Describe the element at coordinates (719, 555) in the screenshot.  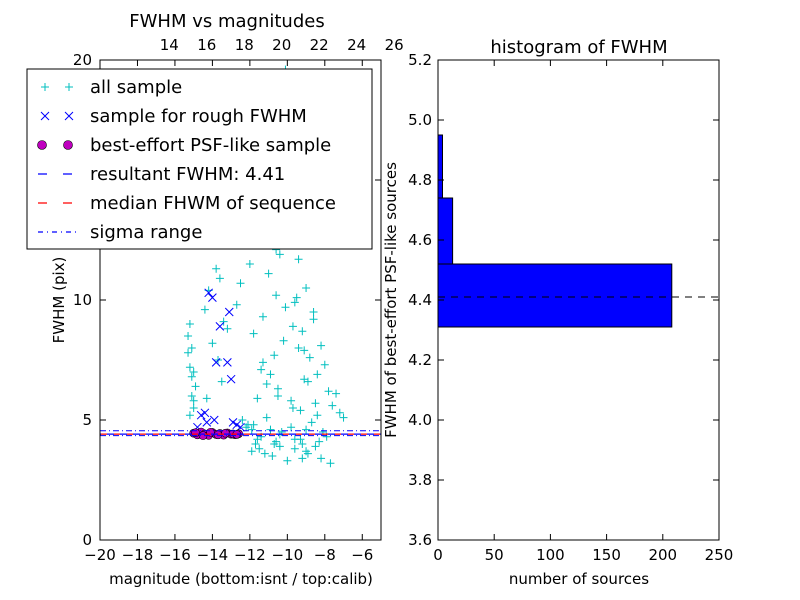
I see `right-x-tick-label: 250` at that location.